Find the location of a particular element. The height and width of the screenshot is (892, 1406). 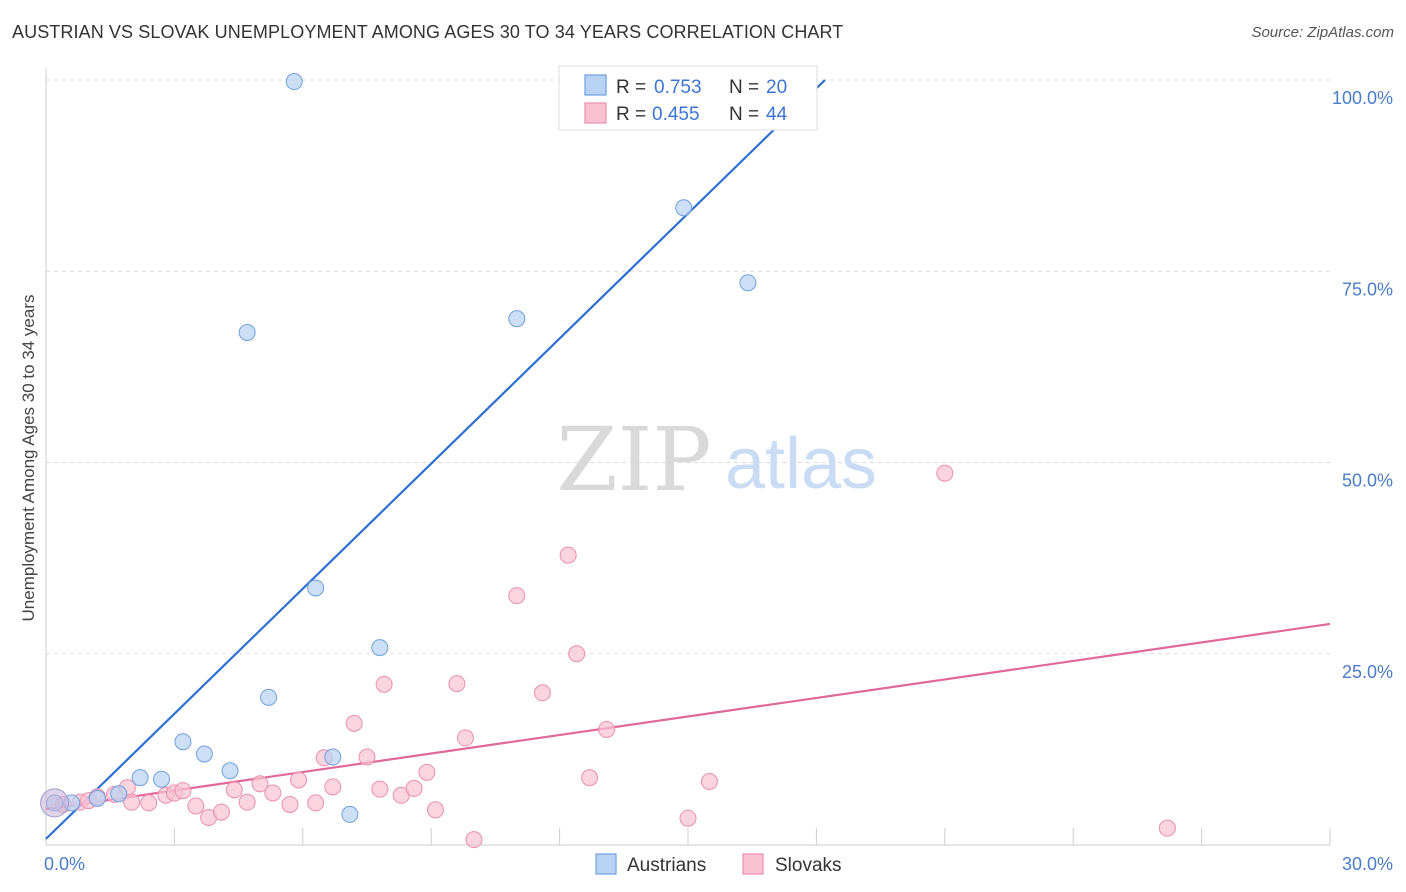

watermark-atlas: atlas is located at coordinates (801, 464).